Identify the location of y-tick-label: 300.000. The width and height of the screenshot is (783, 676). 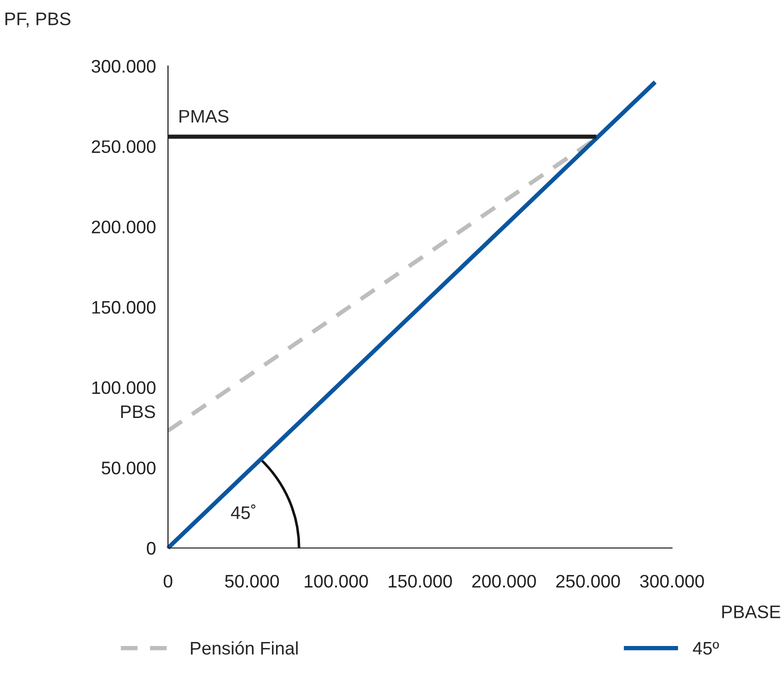
(124, 66).